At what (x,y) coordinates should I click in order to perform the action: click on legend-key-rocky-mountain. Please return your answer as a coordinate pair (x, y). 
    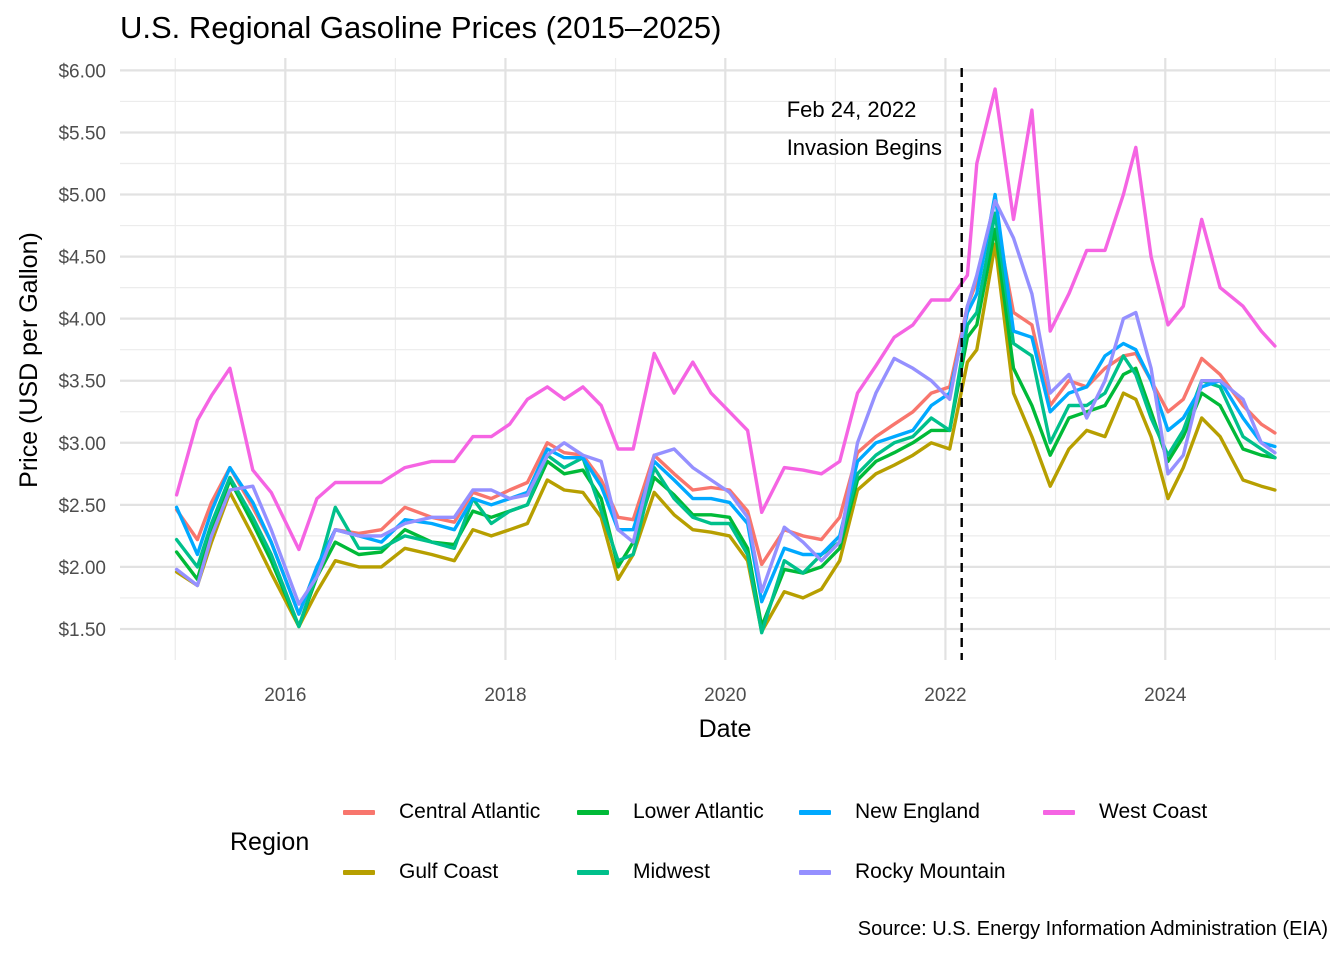
    Looking at the image, I should click on (815, 872).